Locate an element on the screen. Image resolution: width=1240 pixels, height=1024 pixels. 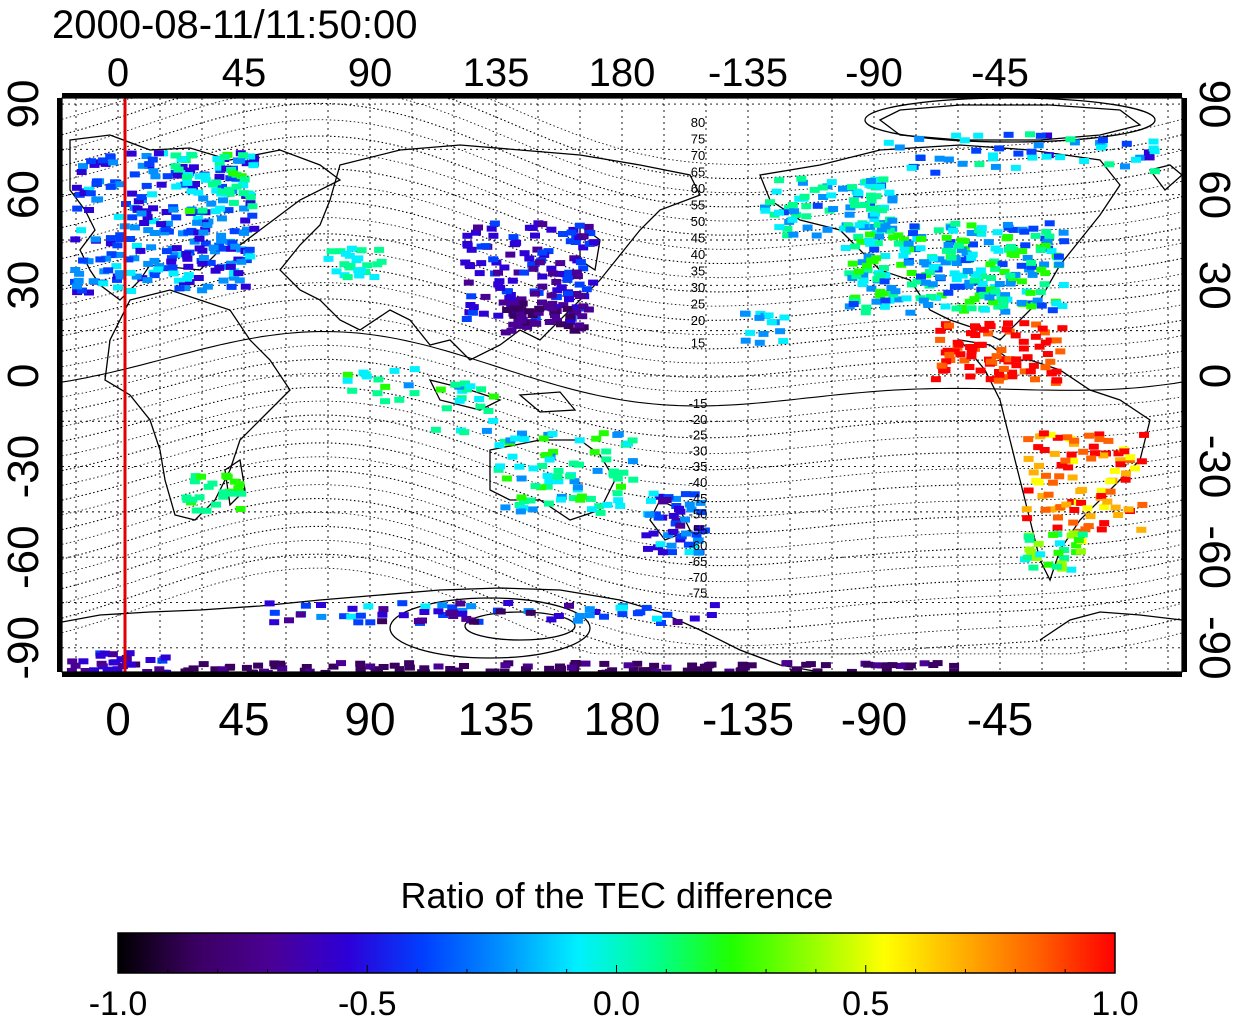
contour-label-north: 75 is located at coordinates (698, 139).